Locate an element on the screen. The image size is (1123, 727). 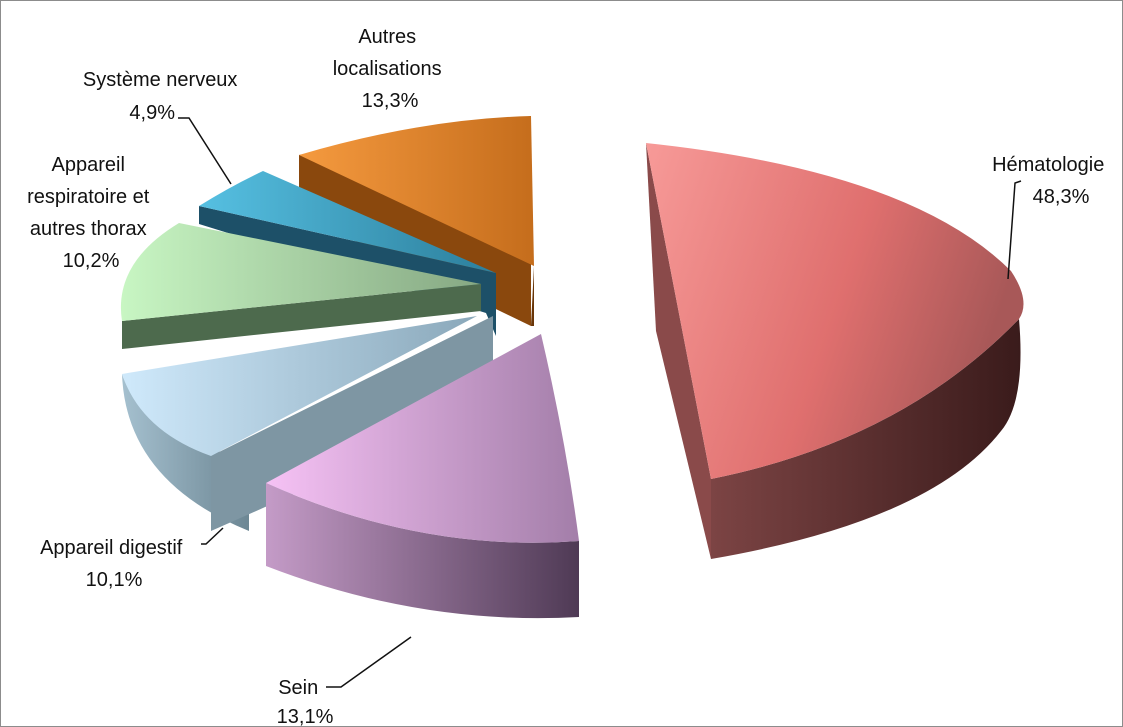
label-appareil-digestif: Appareil digestif 10,1% is located at coordinates (114, 564).